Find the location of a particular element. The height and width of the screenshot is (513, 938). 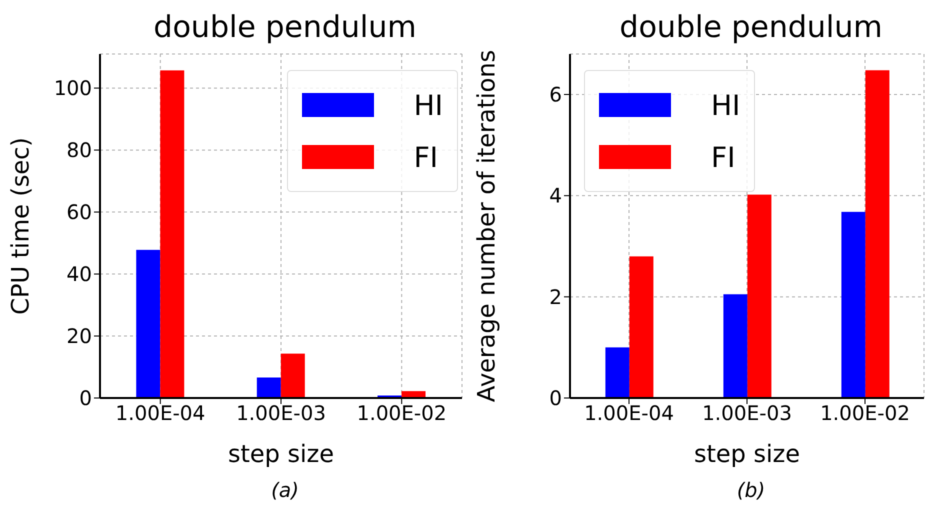

y-tick-label: 40 is located at coordinates (79, 274).